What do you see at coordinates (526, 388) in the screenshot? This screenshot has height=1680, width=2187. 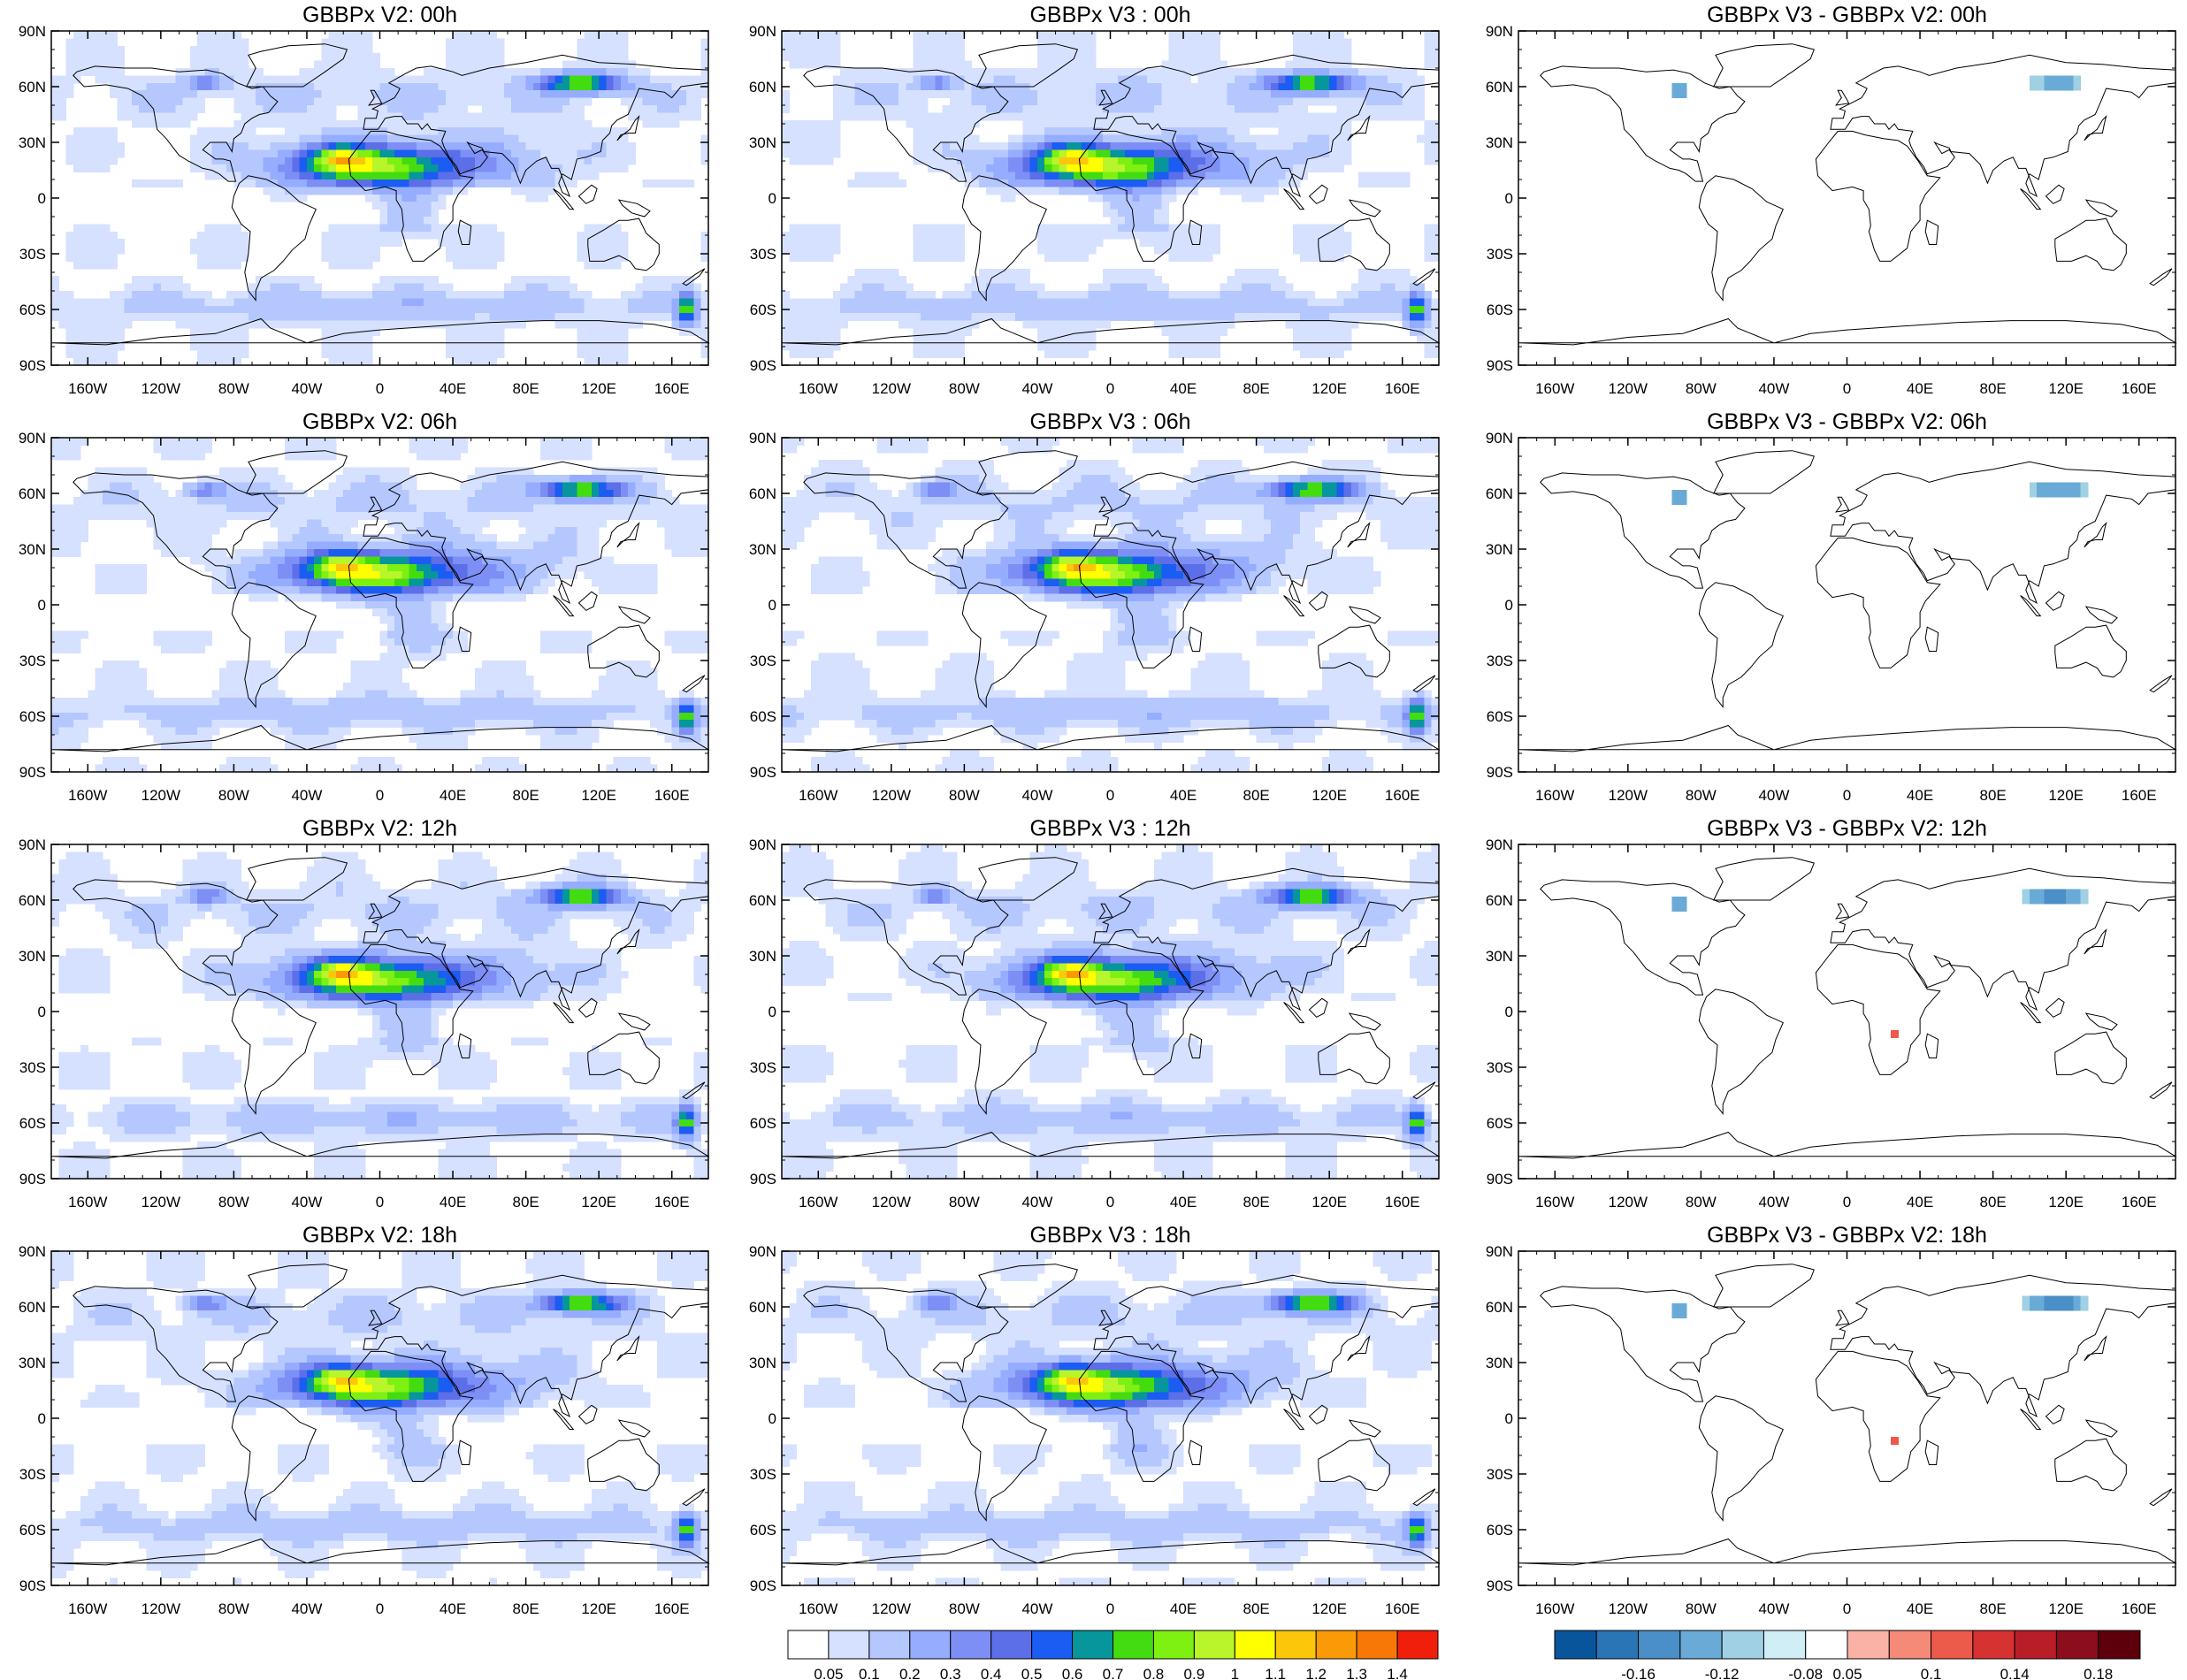 I see `lon-tick-label: 80E` at bounding box center [526, 388].